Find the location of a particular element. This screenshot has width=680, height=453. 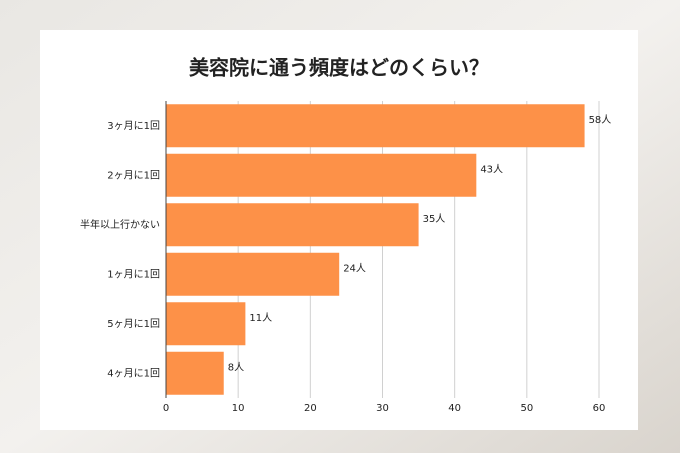

value-label: 8人 is located at coordinates (236, 367).